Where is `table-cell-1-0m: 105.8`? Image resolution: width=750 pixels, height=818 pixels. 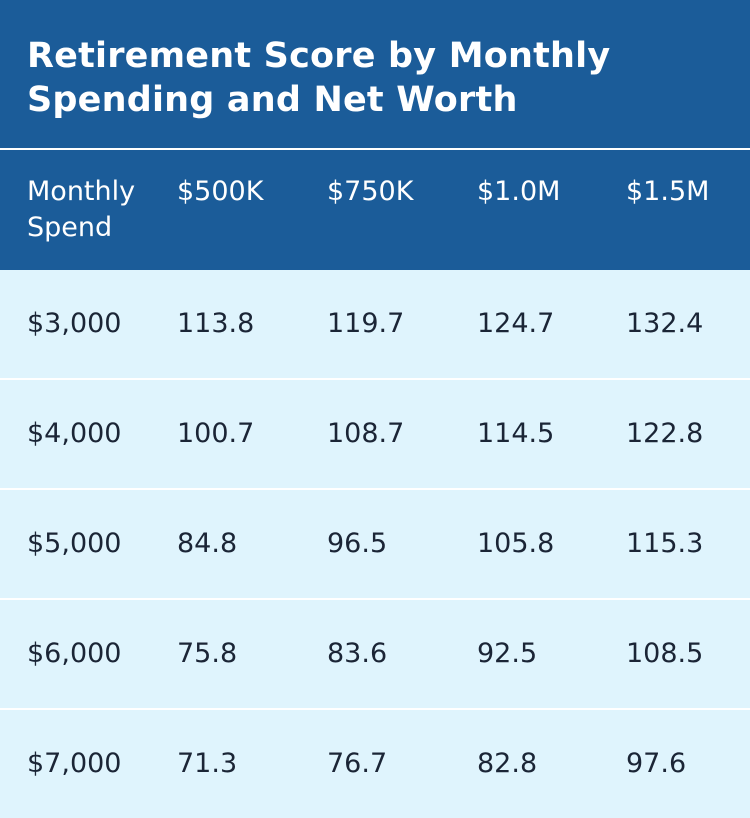 table-cell-1-0m: 105.8 is located at coordinates (516, 543).